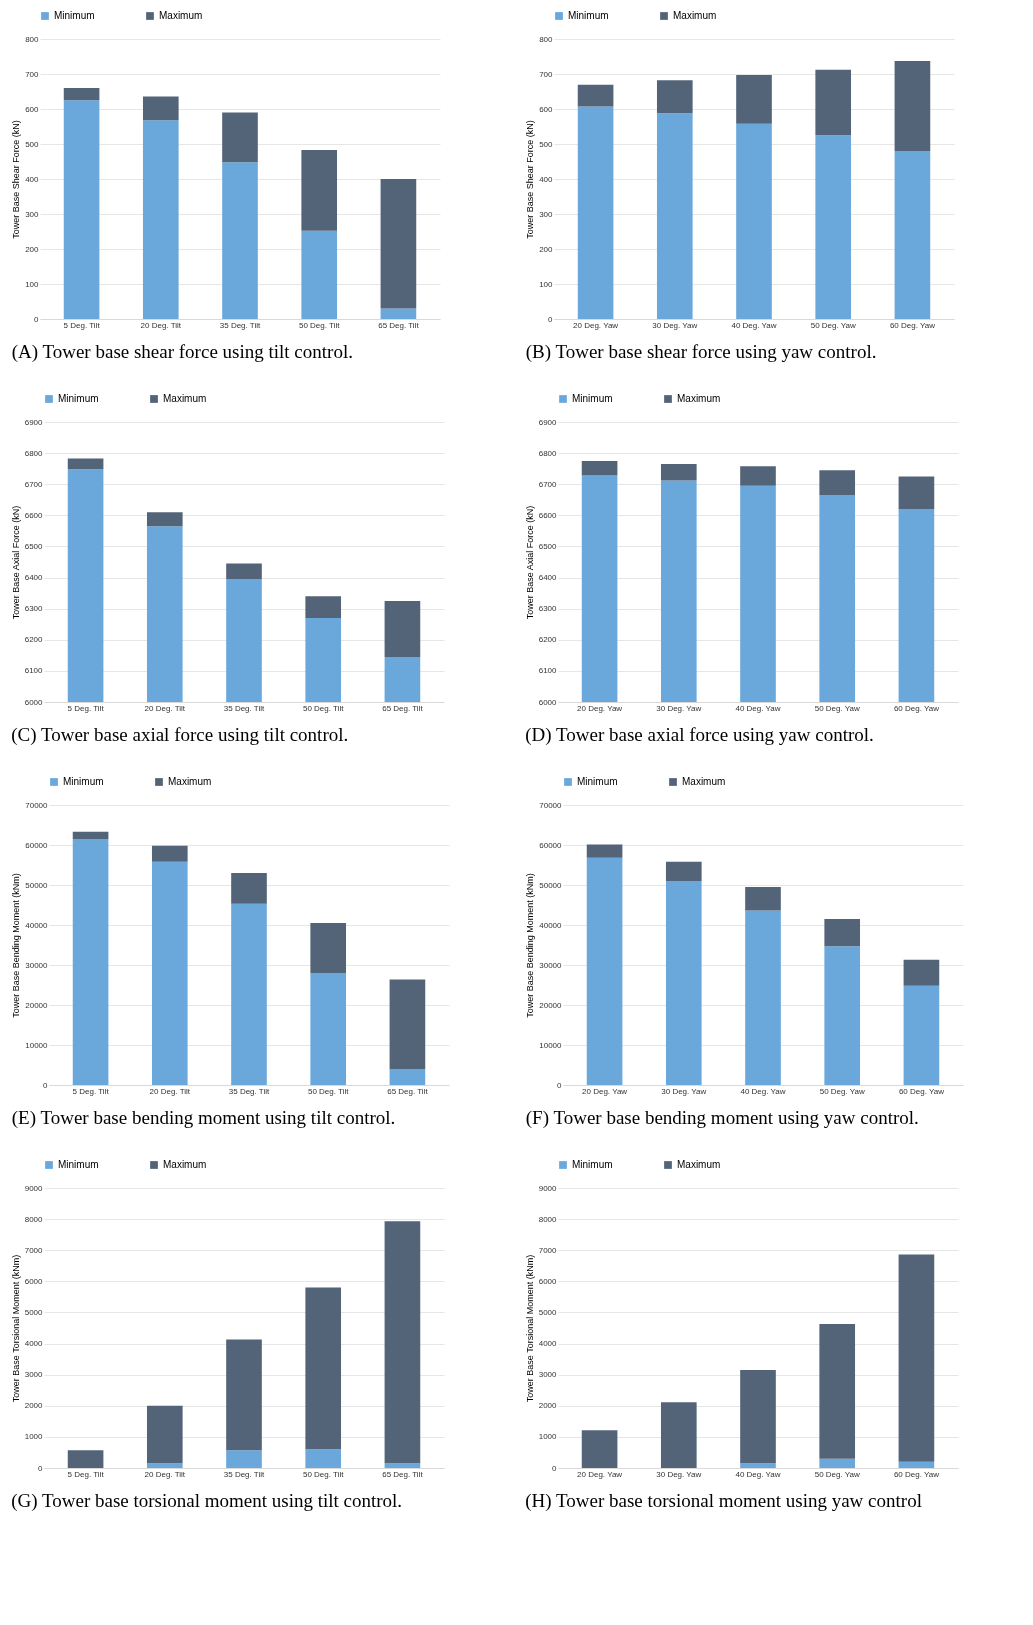  What do you see at coordinates (546, 39) in the screenshot?
I see `y-tick-label: 800` at bounding box center [546, 39].